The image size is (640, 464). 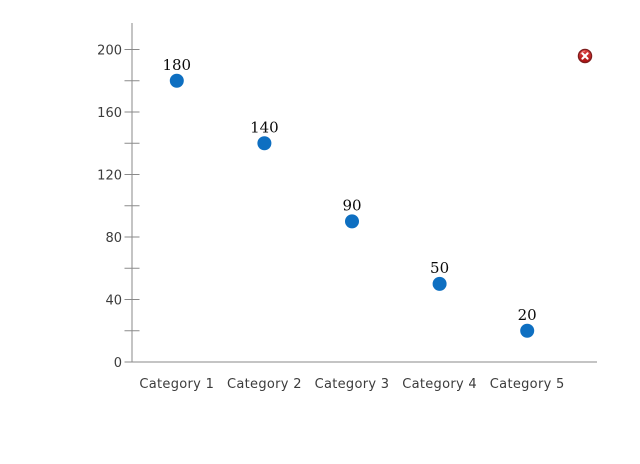 What do you see at coordinates (113, 300) in the screenshot?
I see `y-tick-label: 40` at bounding box center [113, 300].